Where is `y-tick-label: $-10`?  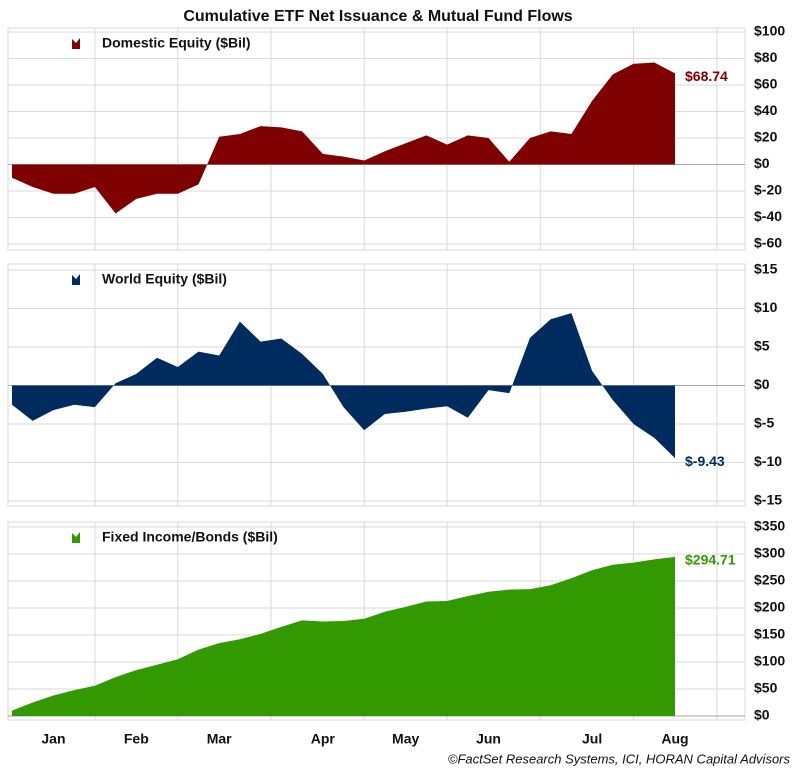
y-tick-label: $-10 is located at coordinates (768, 461).